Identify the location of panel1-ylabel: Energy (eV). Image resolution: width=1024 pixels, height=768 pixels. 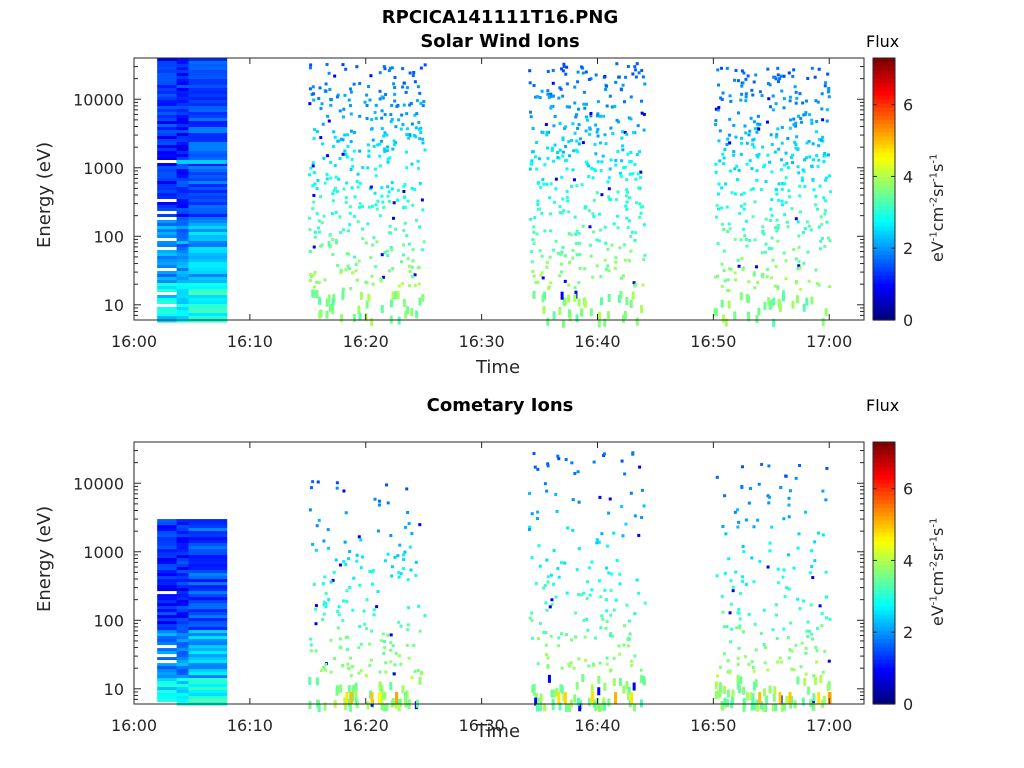
(44, 194).